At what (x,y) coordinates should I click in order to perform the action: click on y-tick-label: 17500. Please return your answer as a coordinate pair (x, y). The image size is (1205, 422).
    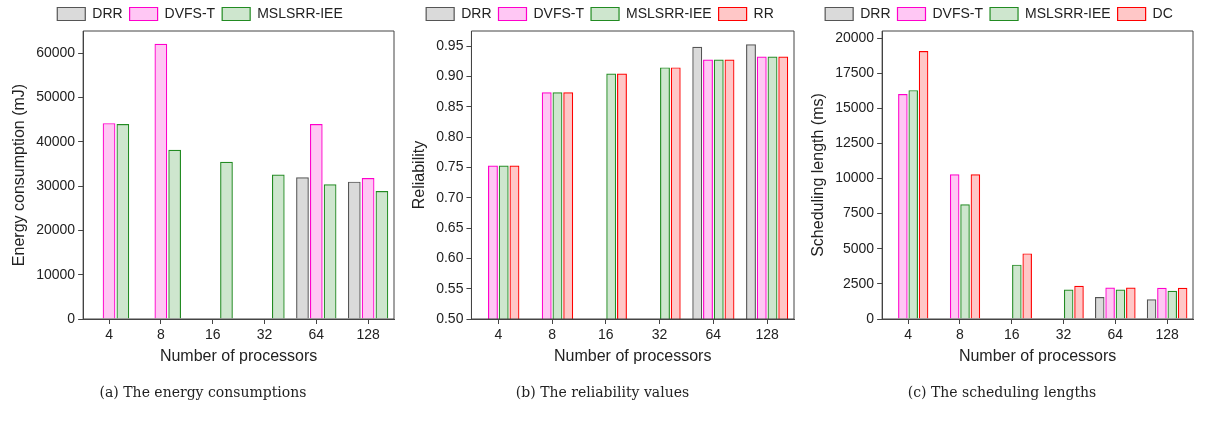
    Looking at the image, I should click on (855, 72).